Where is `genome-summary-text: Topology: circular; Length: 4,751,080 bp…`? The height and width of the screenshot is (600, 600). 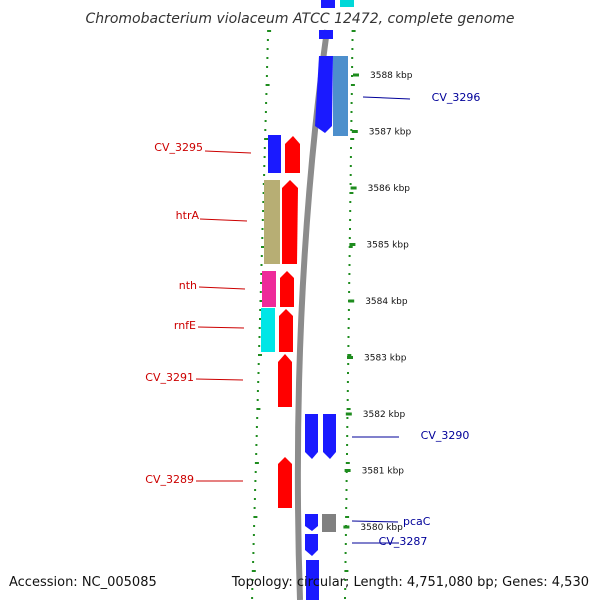
genome-summary-text: Topology: circular; Length: 4,751,080 bp… is located at coordinates (410, 582).